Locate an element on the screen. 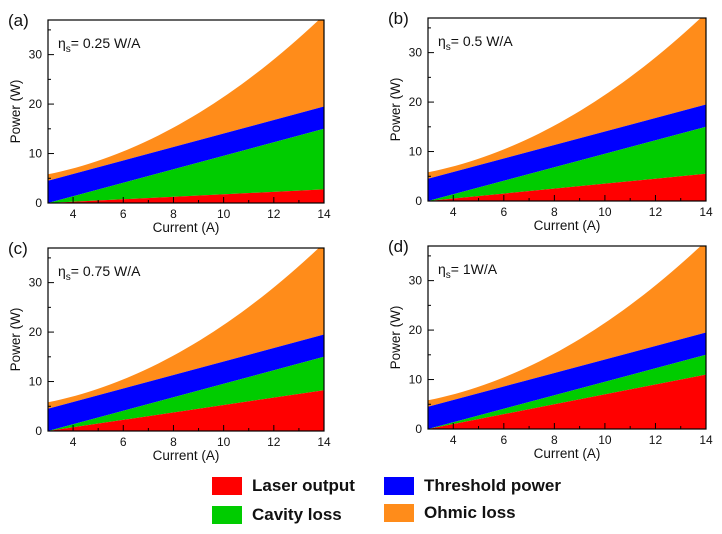 The image size is (722, 534). panel-b-ytick-label-20: 20 is located at coordinates (416, 102).